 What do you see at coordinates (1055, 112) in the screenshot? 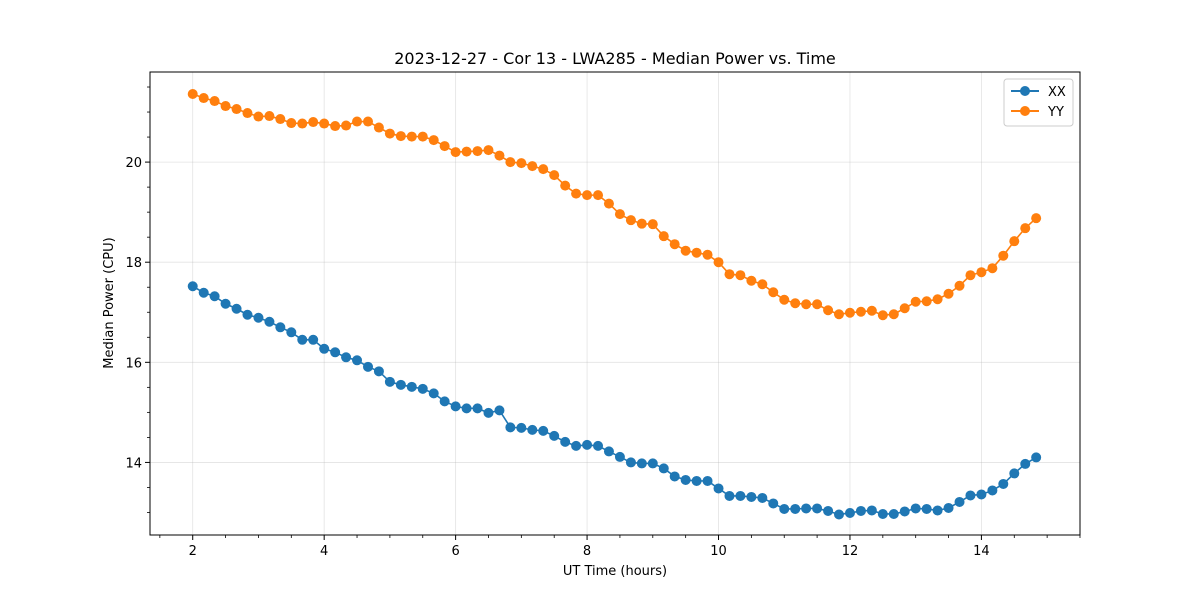
I see `legend-label-yy: YY` at bounding box center [1055, 112].